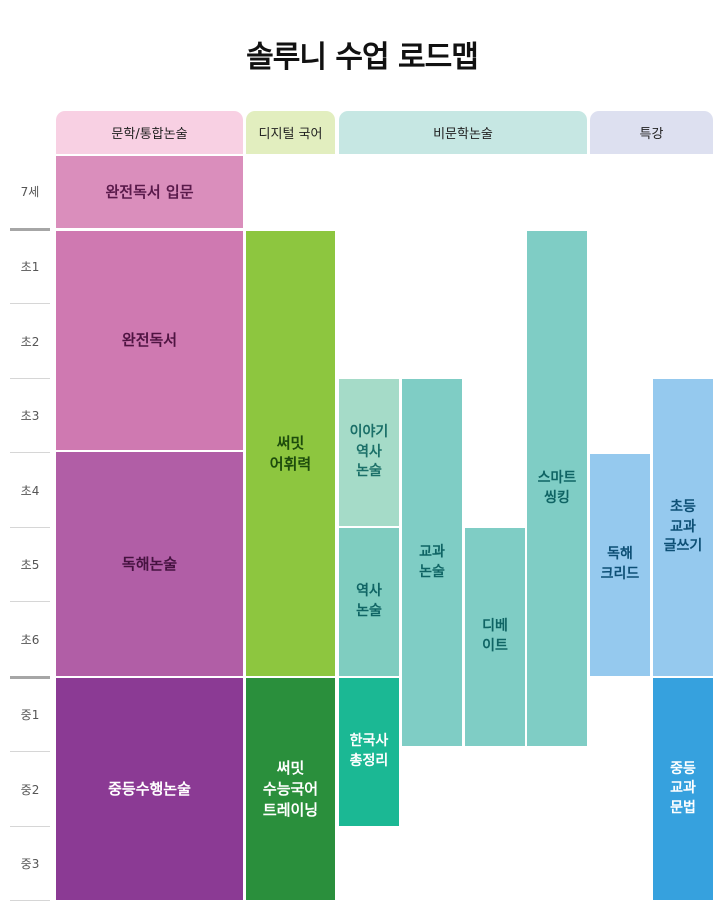 This screenshot has height=911, width=724. Describe the element at coordinates (149, 340) in the screenshot. I see `course-wanjeon: 완전독서` at that location.